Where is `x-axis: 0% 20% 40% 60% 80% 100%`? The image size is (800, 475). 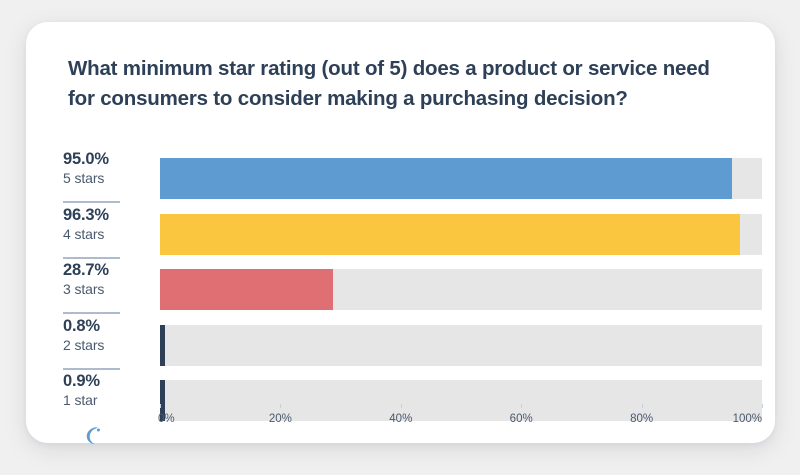
x-axis: 0% 20% 40% 60% 80% 100% is located at coordinates (460, 418).